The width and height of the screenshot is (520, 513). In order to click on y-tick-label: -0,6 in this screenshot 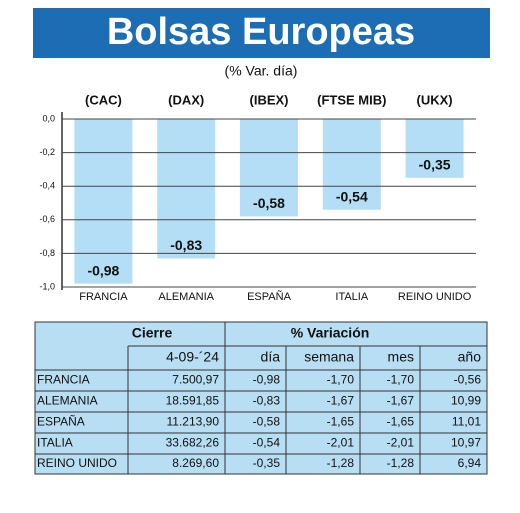, I will do `click(47, 219)`.